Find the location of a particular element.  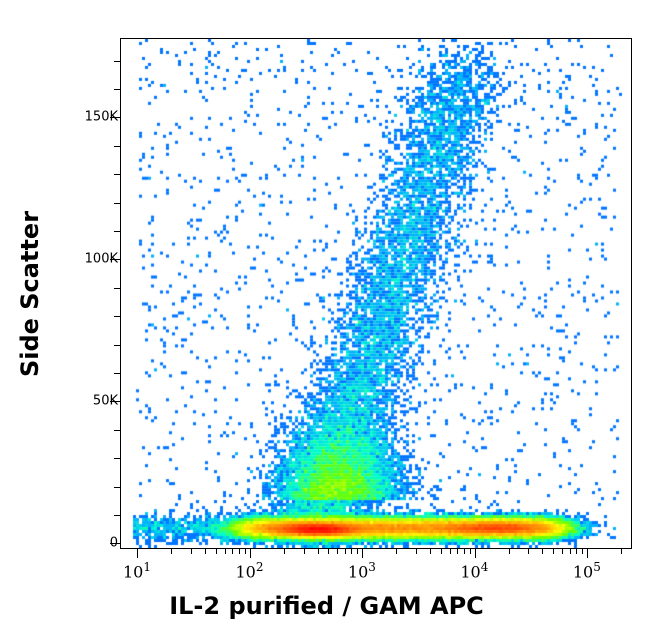

y-axis-title: Side Scatter is located at coordinates (30, 294).